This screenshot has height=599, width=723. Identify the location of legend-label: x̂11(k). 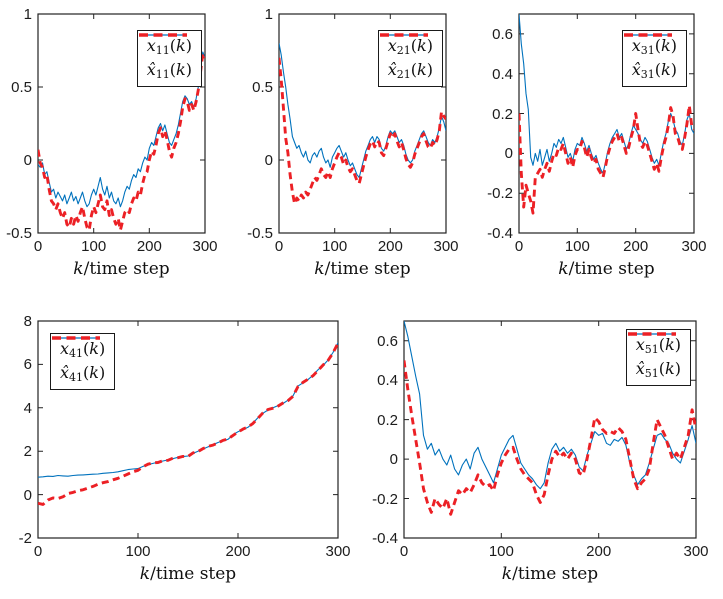
(169, 70).